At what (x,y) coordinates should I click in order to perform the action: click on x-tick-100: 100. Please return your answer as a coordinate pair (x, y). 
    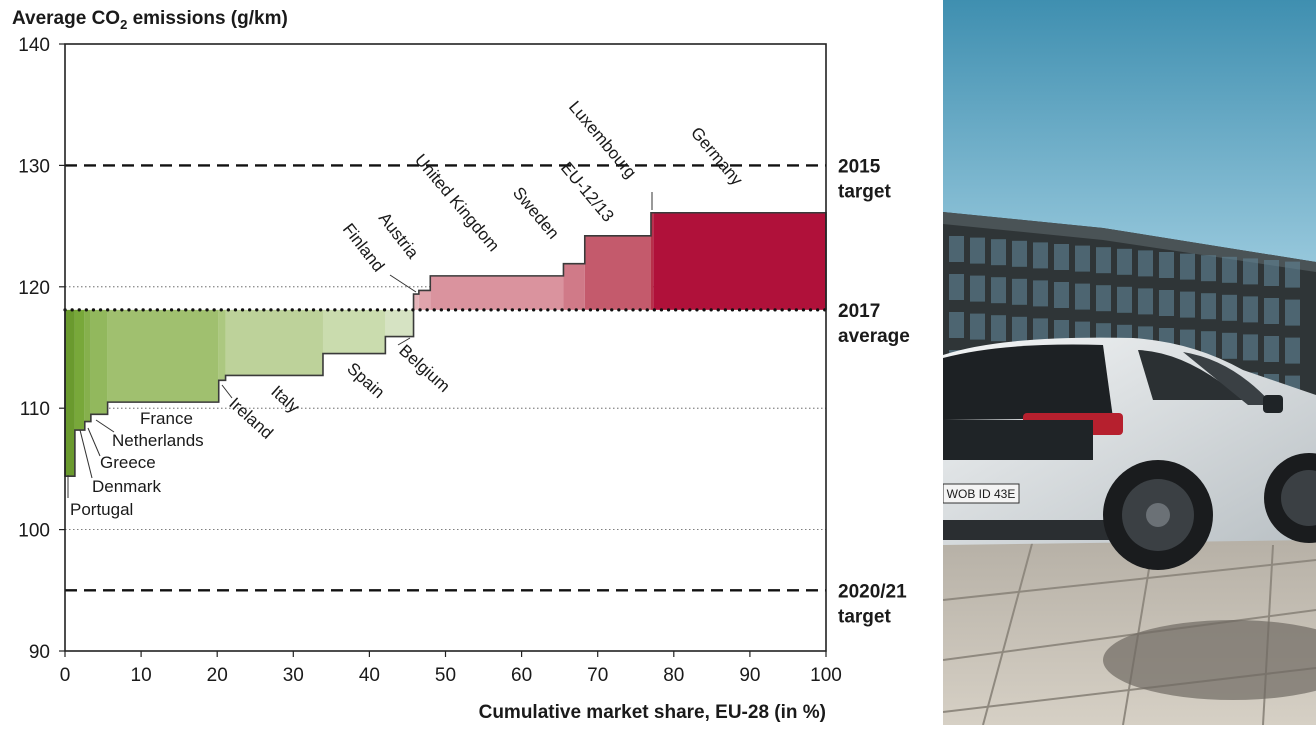
    Looking at the image, I should click on (826, 675).